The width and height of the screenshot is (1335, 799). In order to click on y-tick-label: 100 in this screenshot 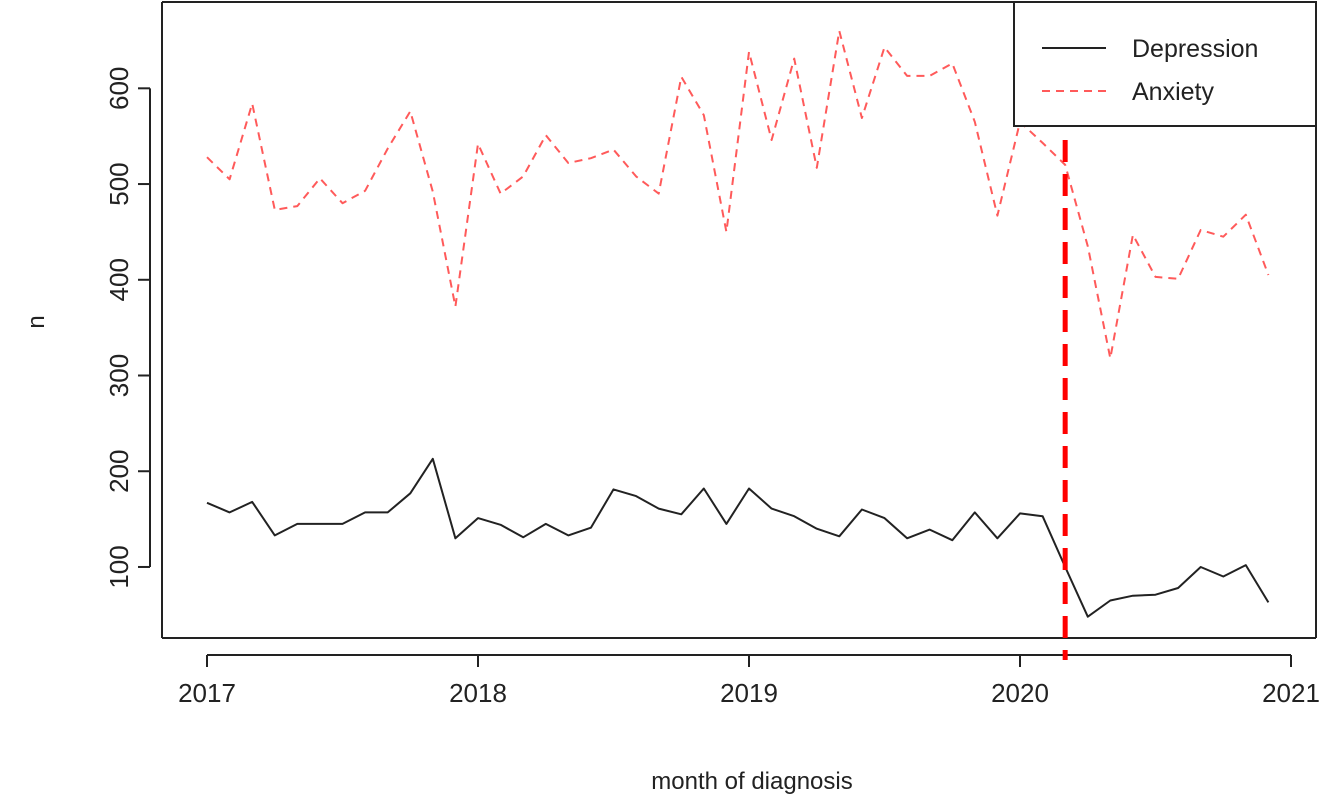, I will do `click(119, 566)`.